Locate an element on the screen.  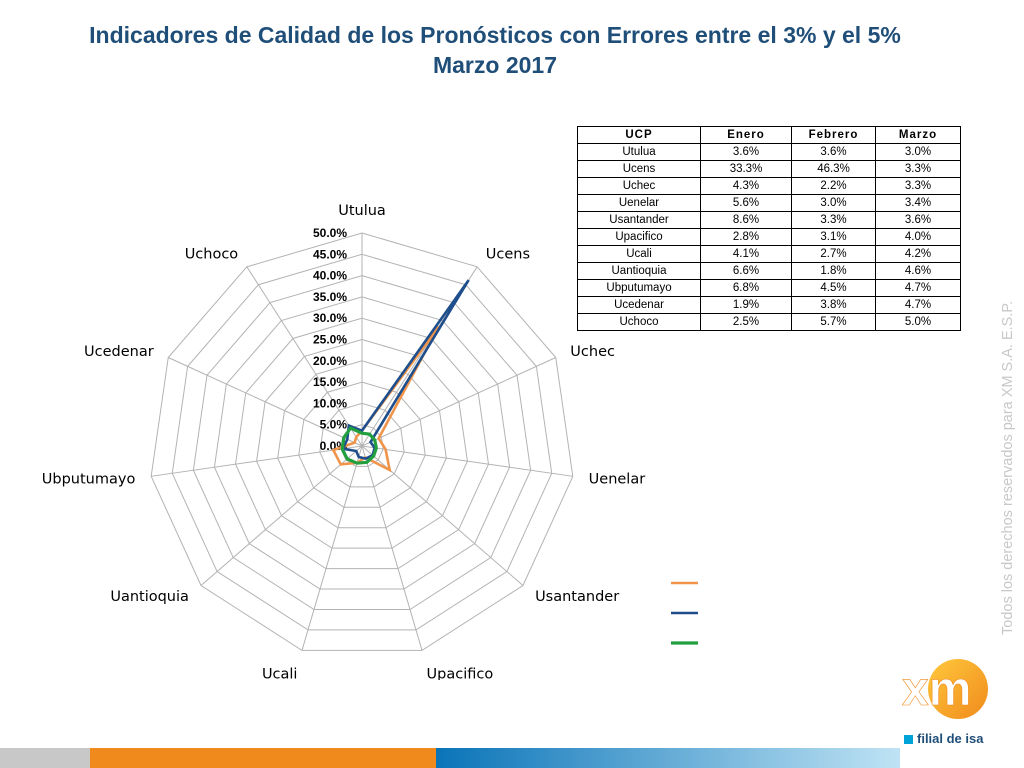
table-row: Upacifico 2.8% 3.1% 4.0% is located at coordinates (769, 237).